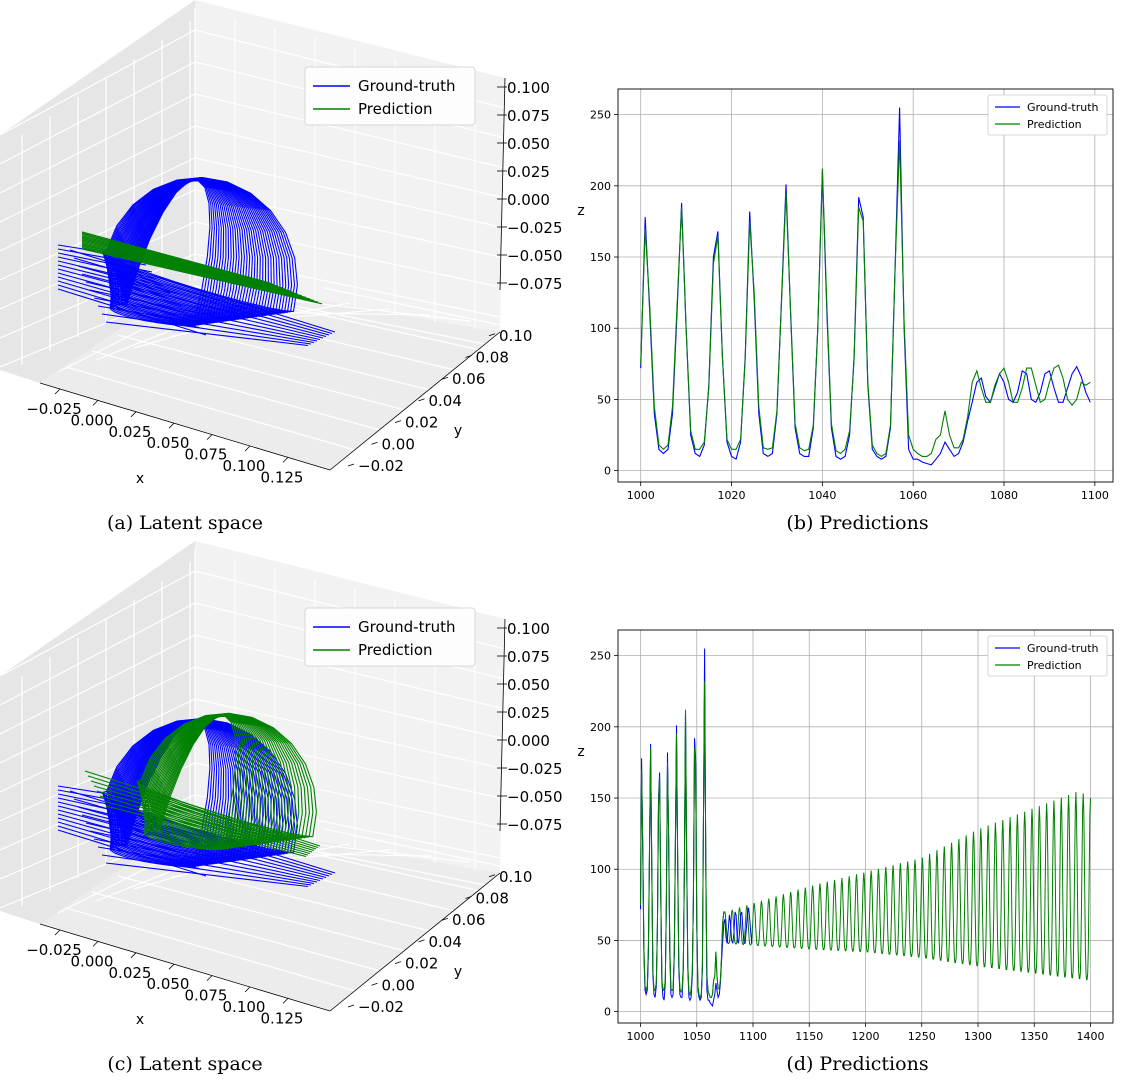 The image size is (1141, 1082). What do you see at coordinates (244, 1007) in the screenshot?
I see `x-tick-label: 0.100` at bounding box center [244, 1007].